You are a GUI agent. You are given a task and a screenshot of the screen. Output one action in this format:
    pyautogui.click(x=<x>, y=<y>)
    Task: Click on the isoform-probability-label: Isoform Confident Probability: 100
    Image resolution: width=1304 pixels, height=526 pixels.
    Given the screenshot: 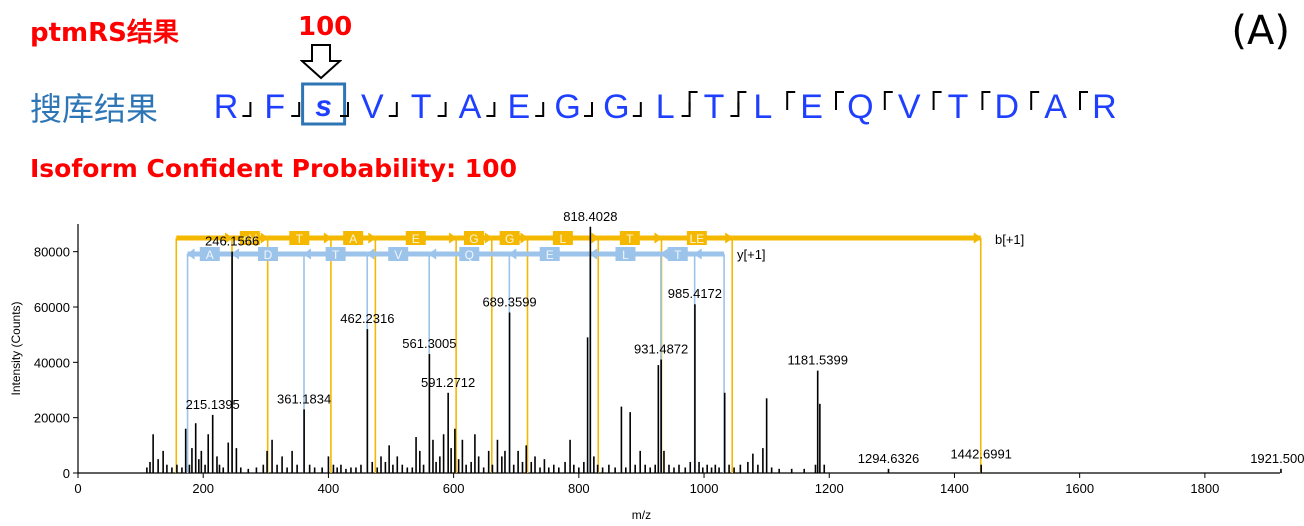 What is the action you would take?
    pyautogui.click(x=273, y=168)
    